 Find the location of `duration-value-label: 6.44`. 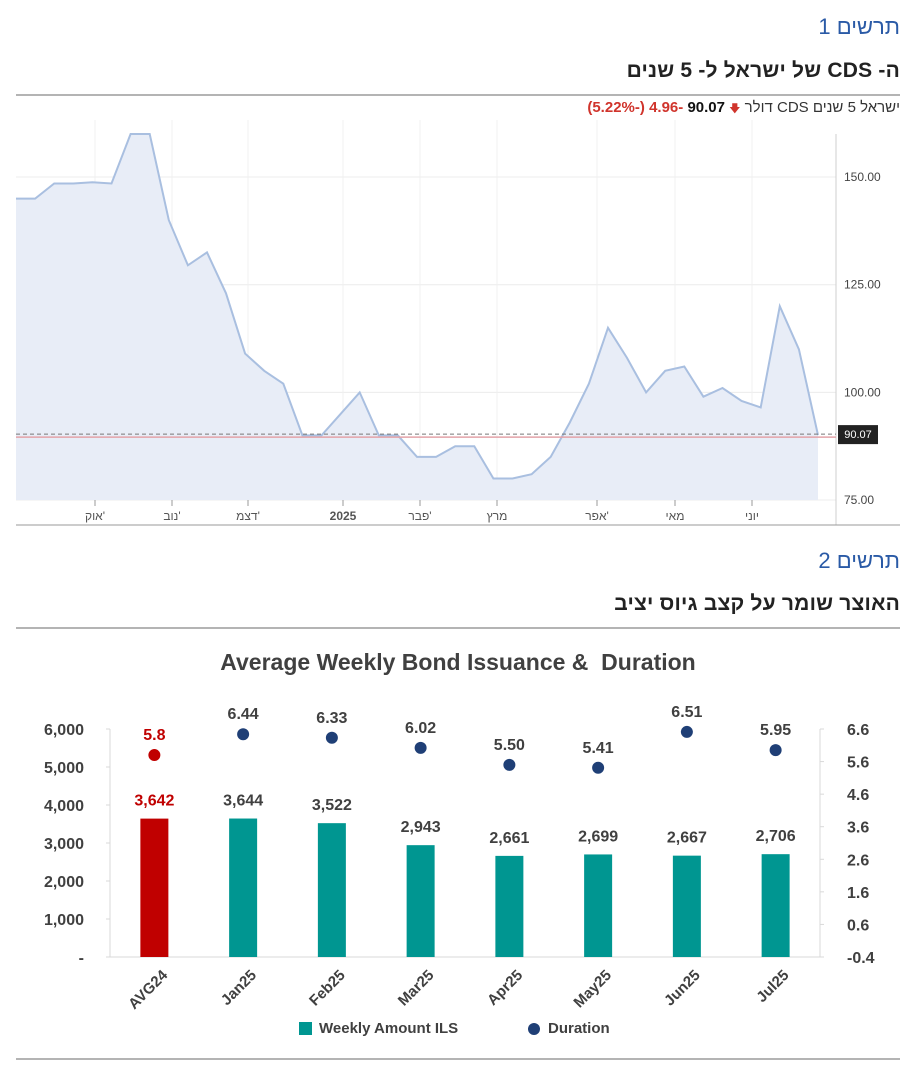

duration-value-label: 6.44 is located at coordinates (243, 714).